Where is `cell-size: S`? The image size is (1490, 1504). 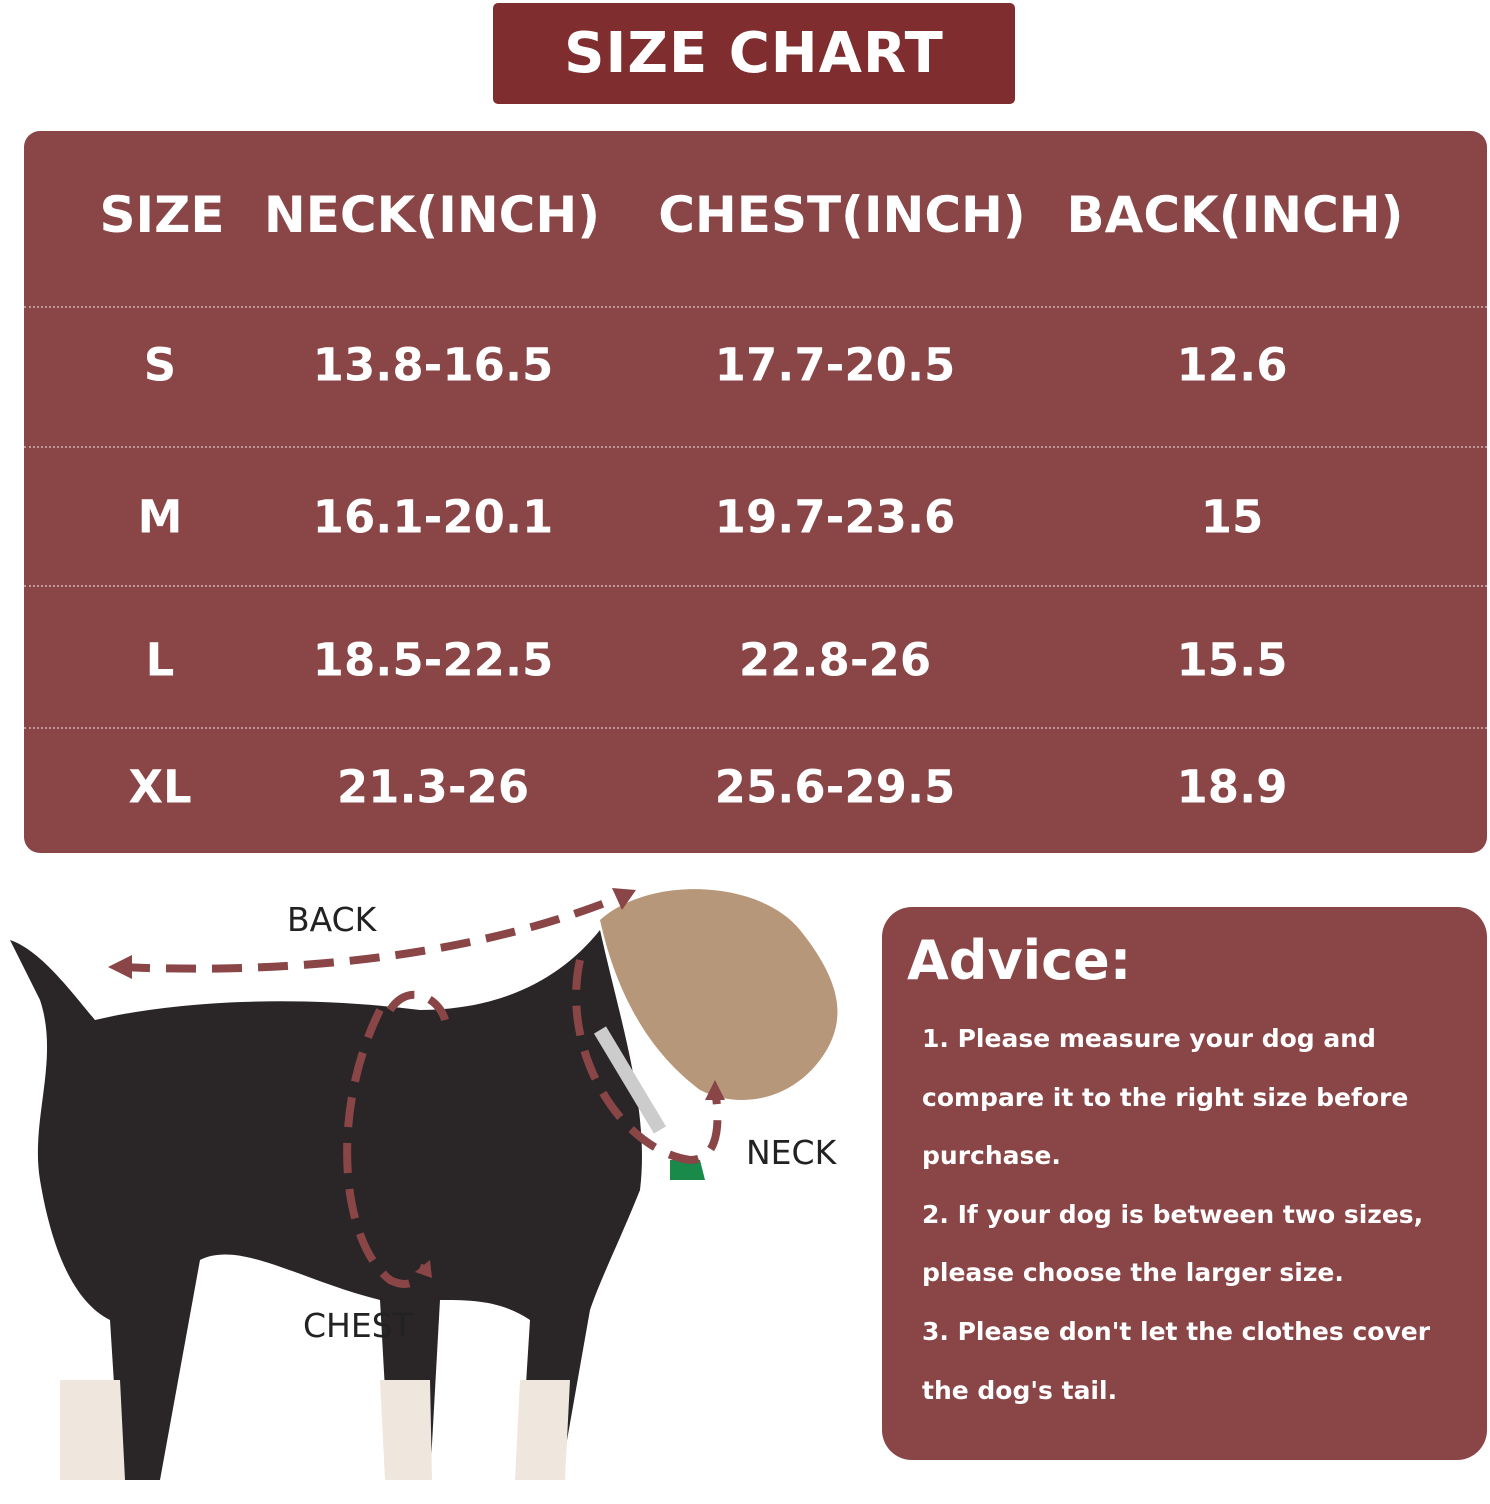
cell-size: S is located at coordinates (160, 365).